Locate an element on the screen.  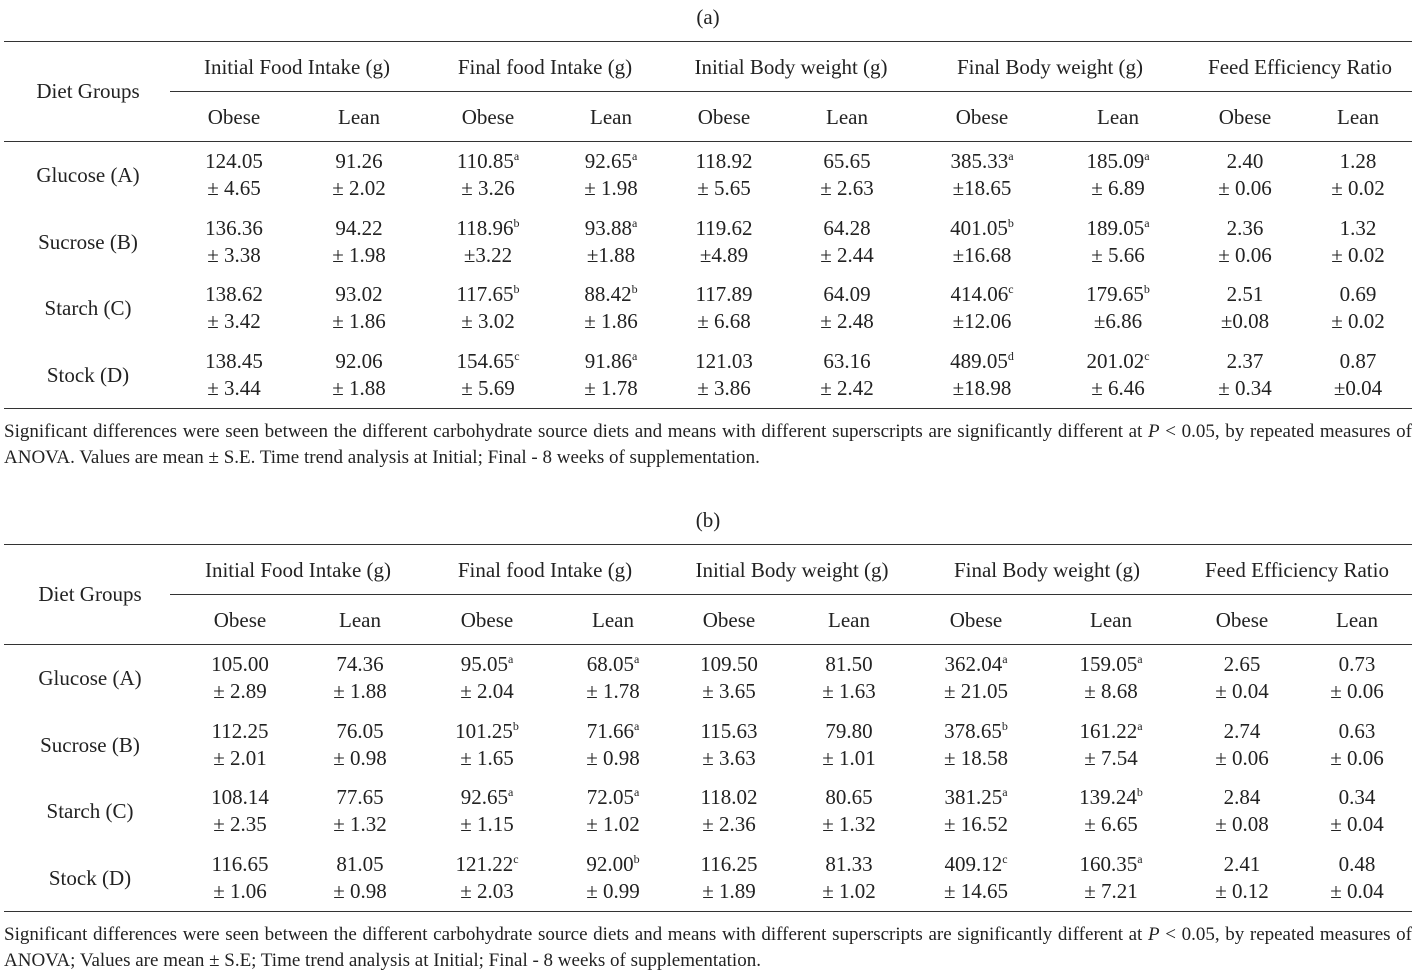
cell-se: ± 0.08 is located at coordinates (1242, 824).